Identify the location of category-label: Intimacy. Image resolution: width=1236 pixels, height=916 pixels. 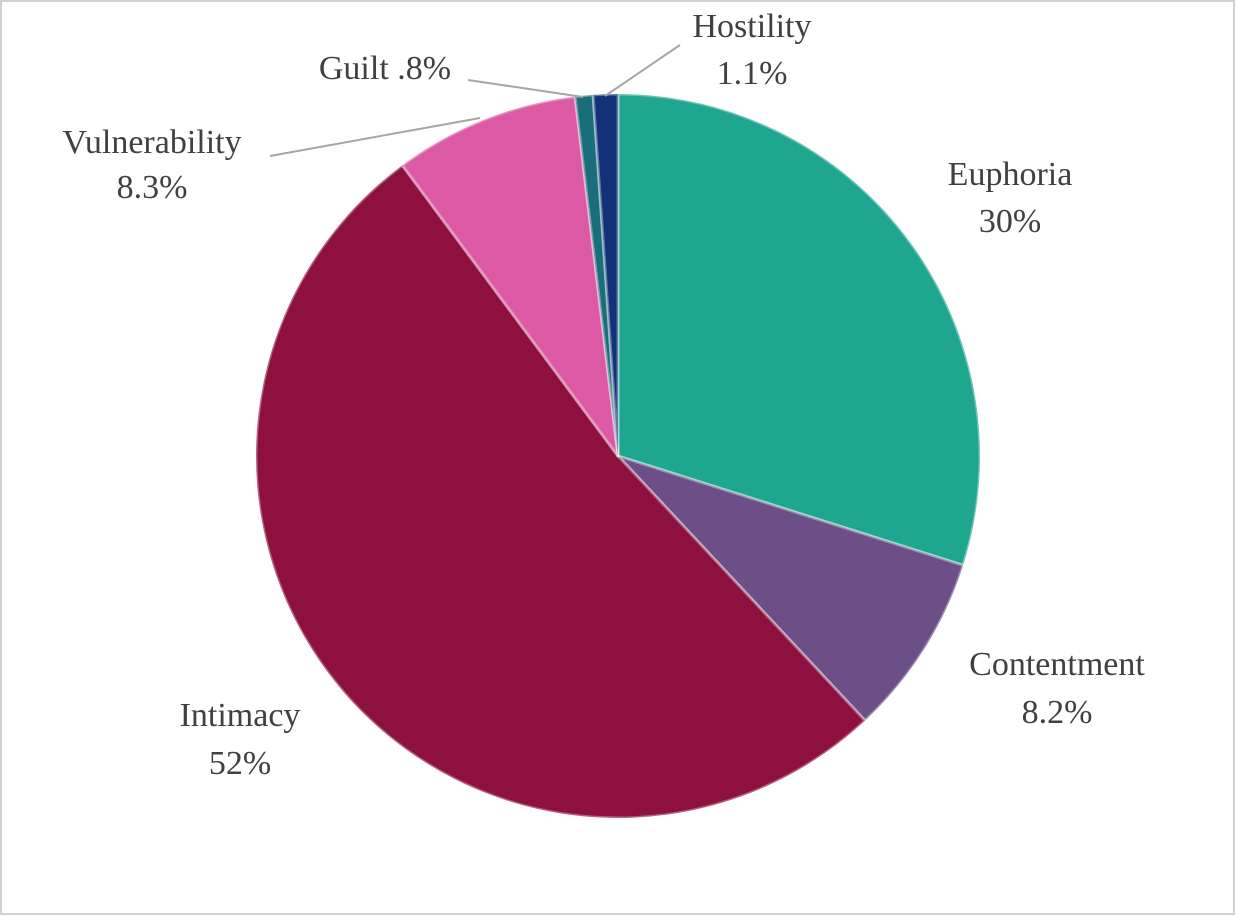
(240, 715).